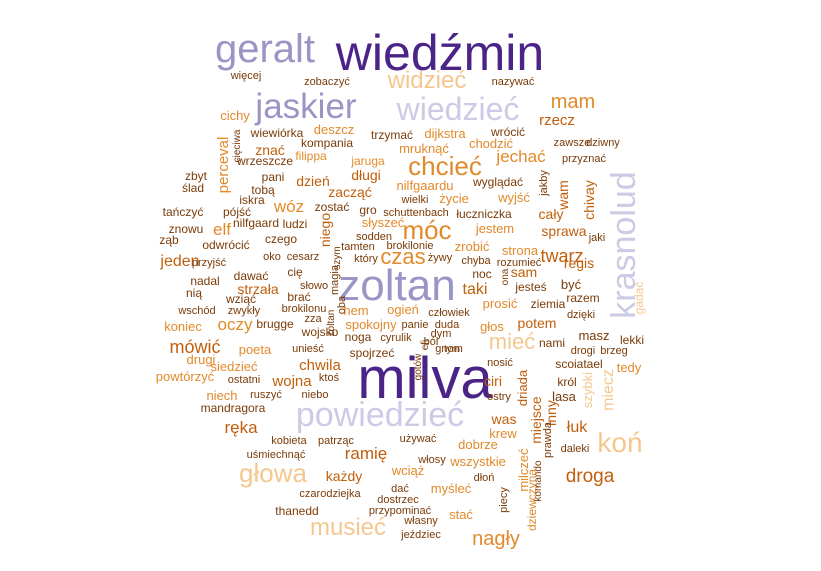 The height and width of the screenshot is (571, 821). What do you see at coordinates (303, 257) in the screenshot?
I see `cloud-word: cesarz` at bounding box center [303, 257].